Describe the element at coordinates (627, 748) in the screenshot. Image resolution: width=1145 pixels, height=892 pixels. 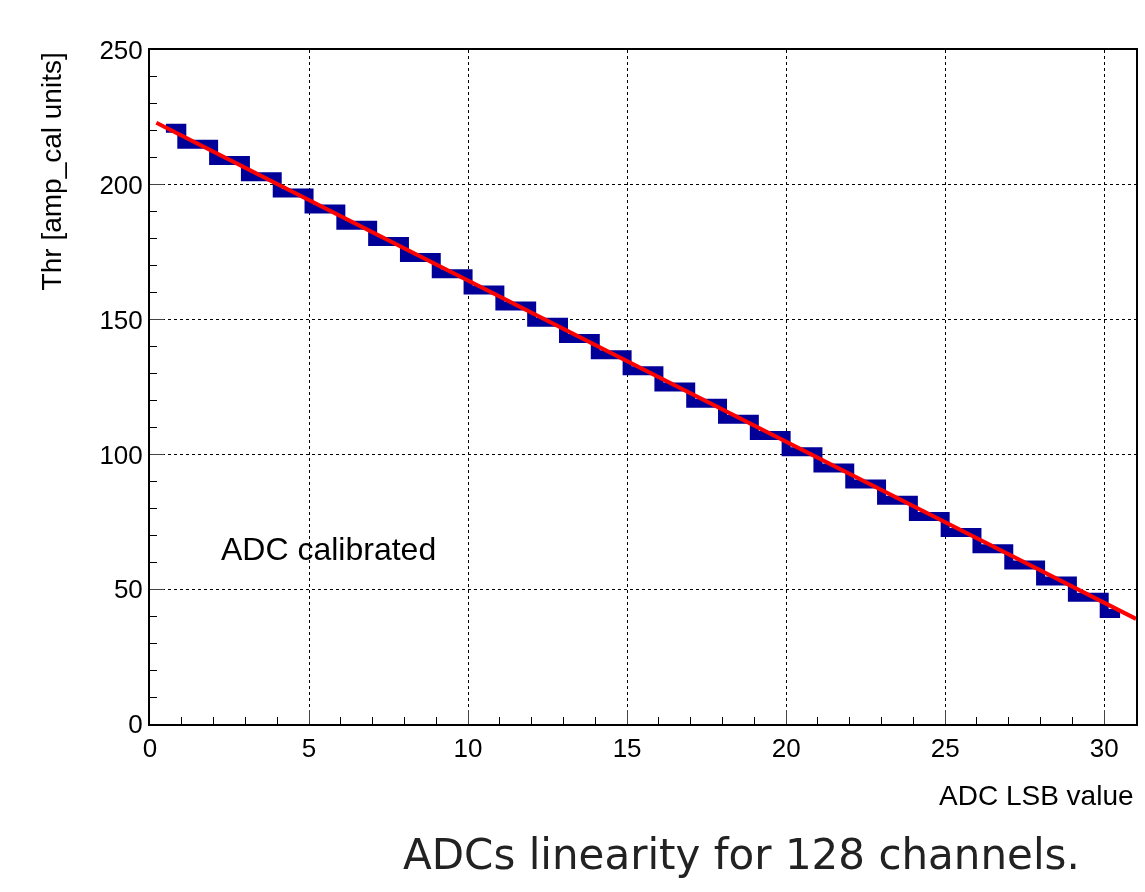
I see `x-tick-label: 15` at that location.